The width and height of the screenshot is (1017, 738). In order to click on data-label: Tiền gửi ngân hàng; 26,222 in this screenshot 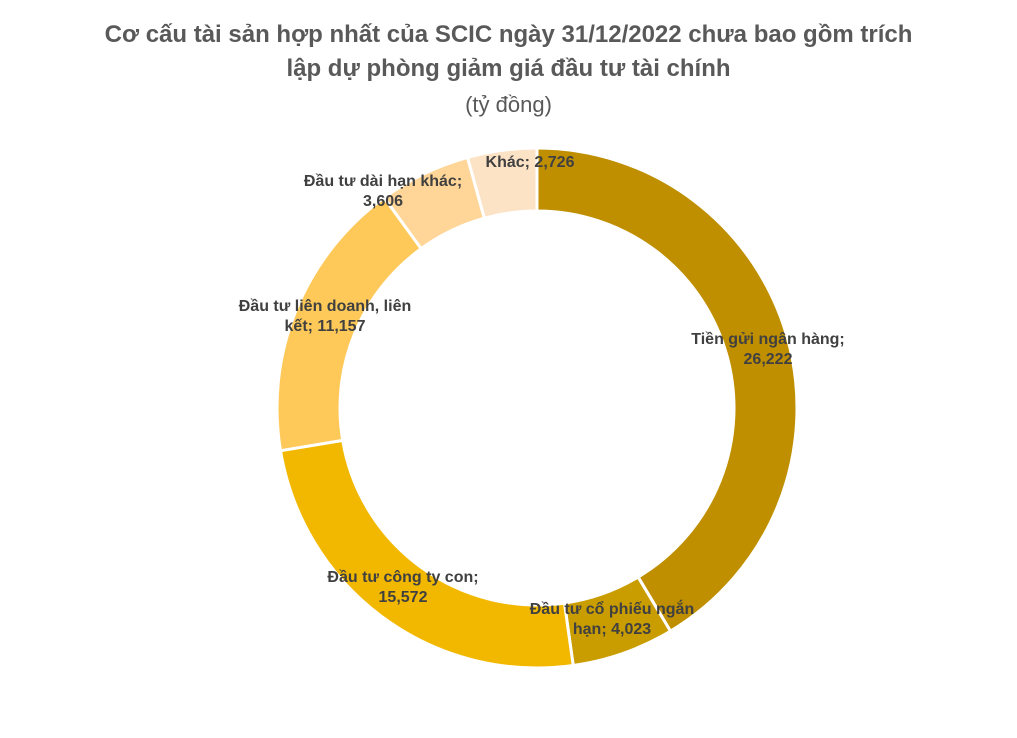, I will do `click(768, 350)`.